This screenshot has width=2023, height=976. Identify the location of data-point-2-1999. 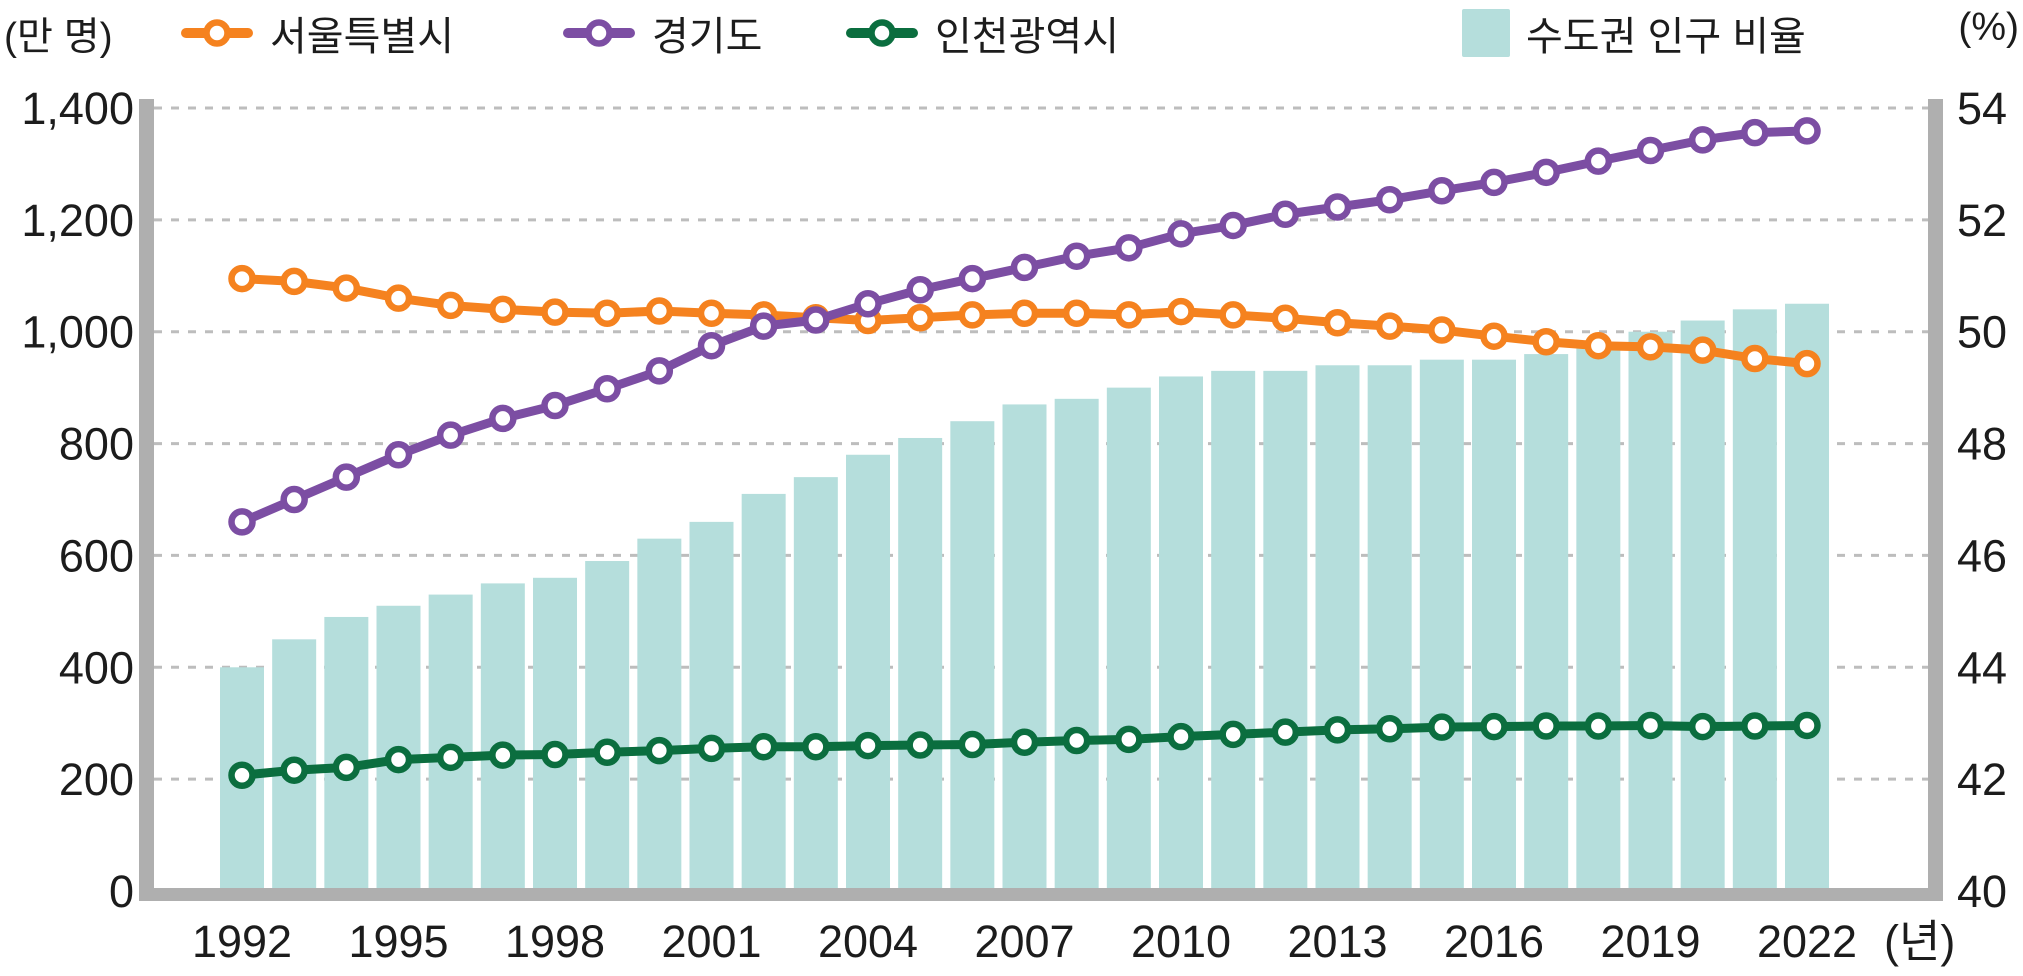
(607, 752).